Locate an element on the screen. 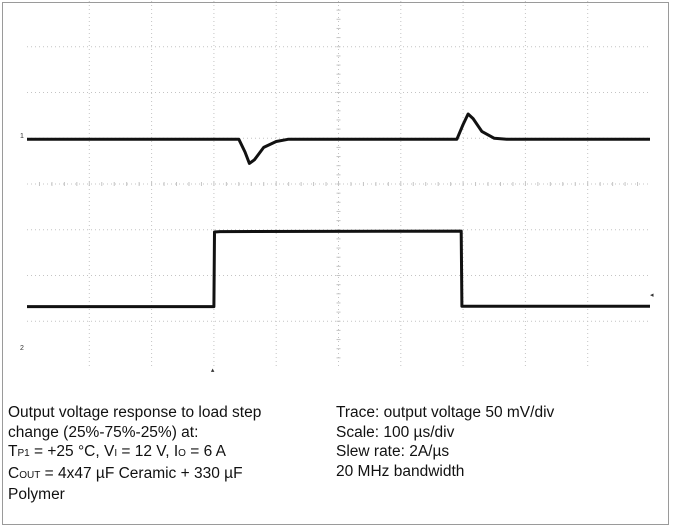  caption-text: 20 MHz bandwidth is located at coordinates (400, 471).